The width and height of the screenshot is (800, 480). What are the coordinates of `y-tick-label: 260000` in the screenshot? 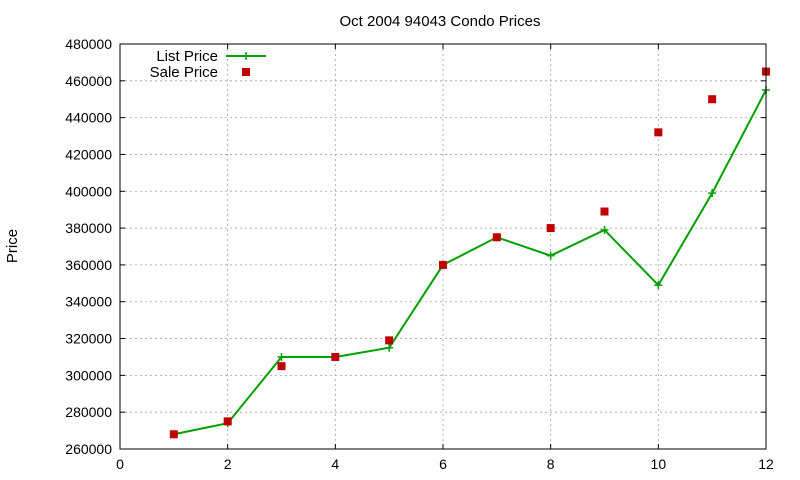 It's located at (88, 449).